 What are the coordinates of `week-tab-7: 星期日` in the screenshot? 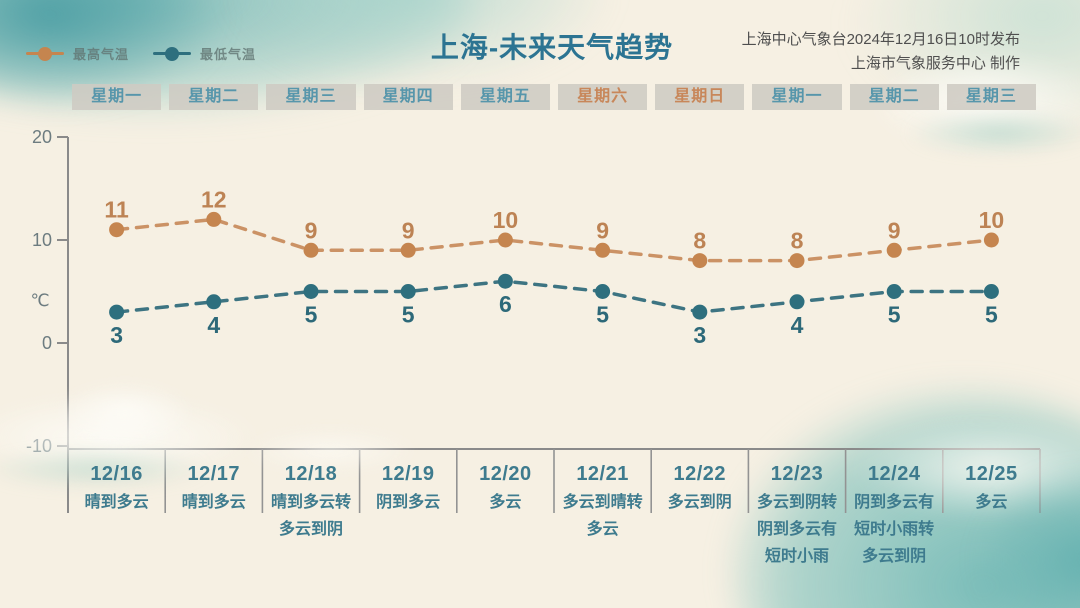 It's located at (700, 97).